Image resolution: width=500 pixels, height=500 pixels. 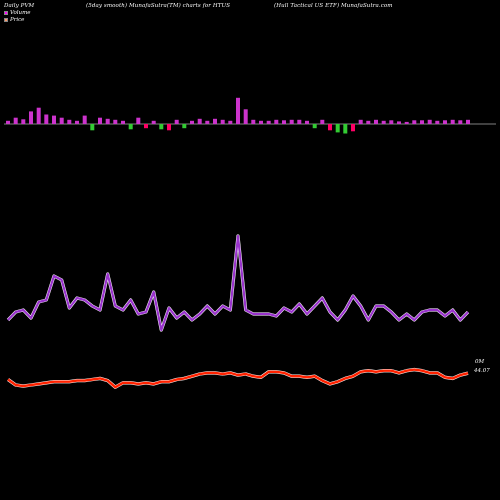 I want to click on legend-volume: Volume, so click(x=17, y=13).